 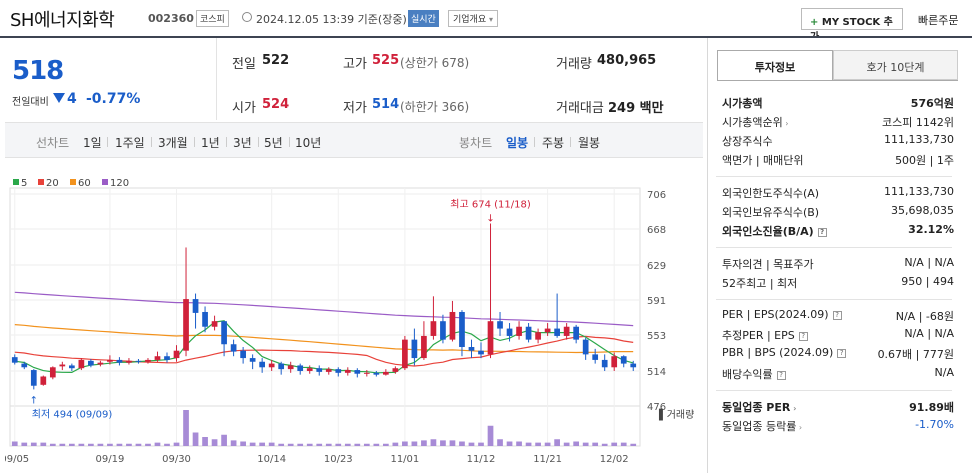 What do you see at coordinates (38, 71) in the screenshot?
I see `current-price: 518` at bounding box center [38, 71].